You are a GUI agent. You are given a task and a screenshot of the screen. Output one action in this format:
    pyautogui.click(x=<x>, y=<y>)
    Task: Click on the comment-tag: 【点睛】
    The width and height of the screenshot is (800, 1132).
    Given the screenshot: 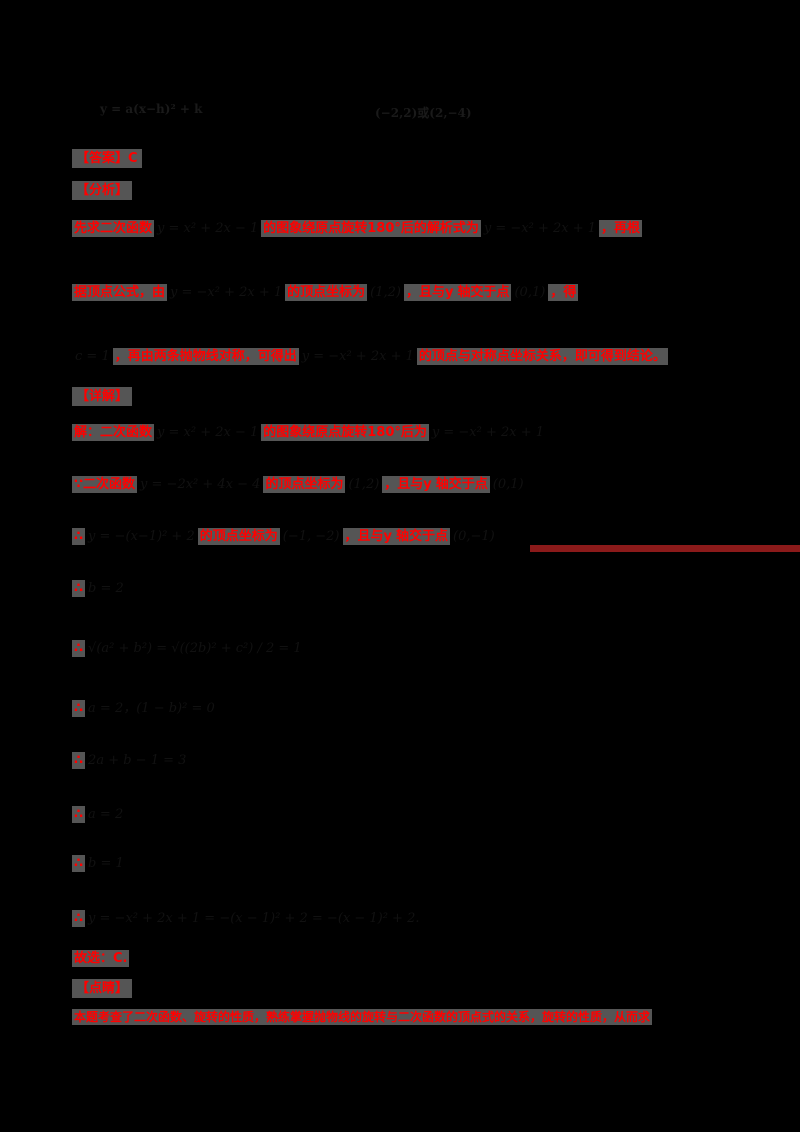 What is the action you would take?
    pyautogui.click(x=102, y=988)
    